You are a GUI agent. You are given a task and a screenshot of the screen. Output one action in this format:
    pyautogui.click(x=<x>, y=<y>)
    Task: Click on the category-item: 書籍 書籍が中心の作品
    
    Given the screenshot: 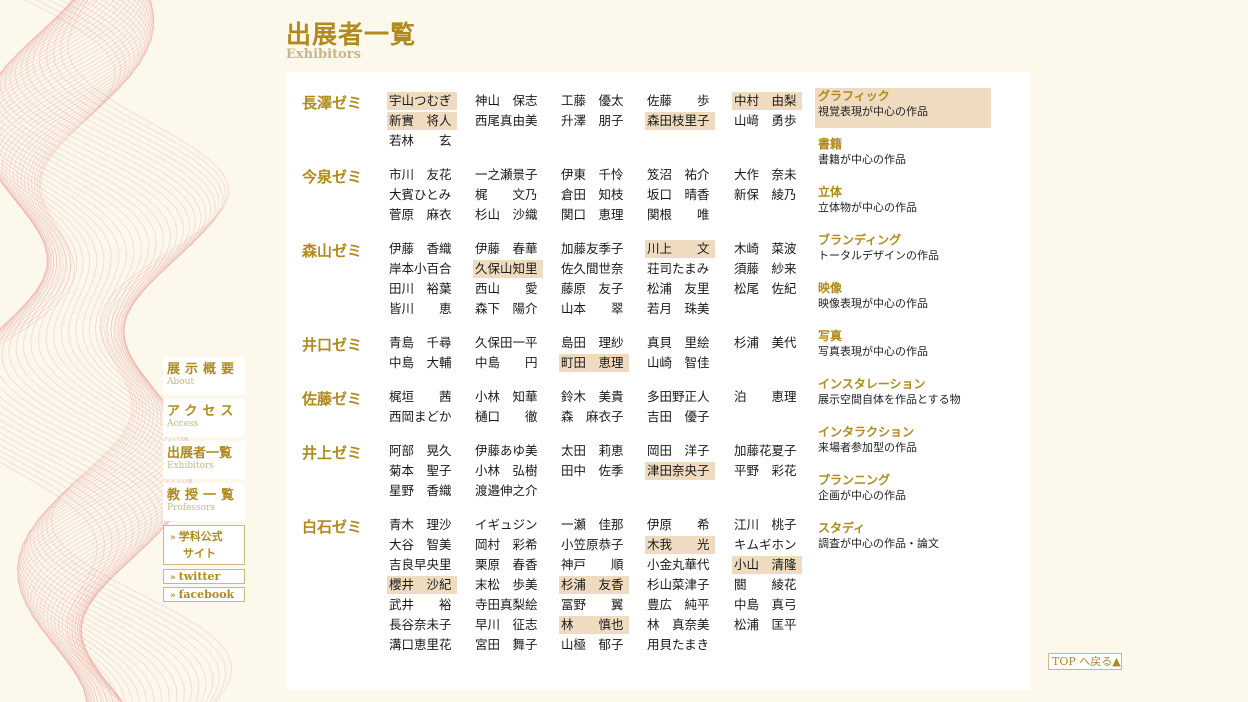 What is the action you would take?
    pyautogui.click(x=903, y=152)
    